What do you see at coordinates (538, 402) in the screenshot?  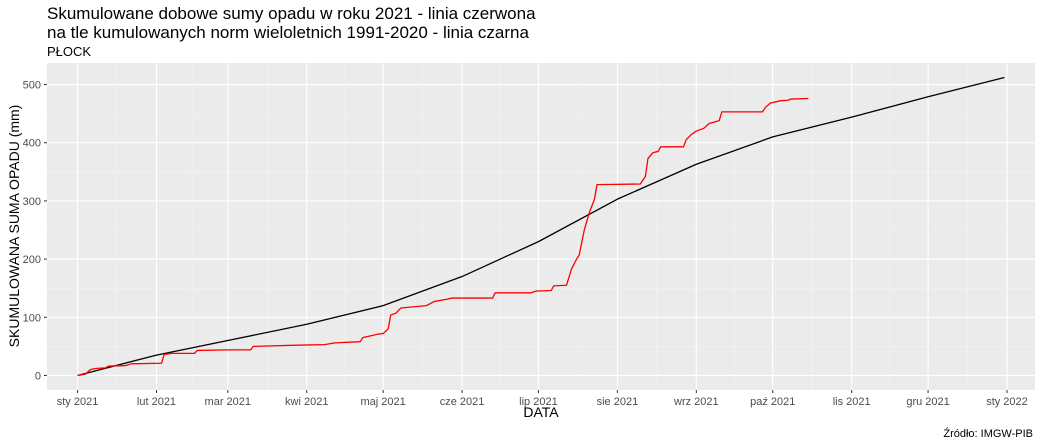 I see `x-tick-label: lip 2021` at bounding box center [538, 402].